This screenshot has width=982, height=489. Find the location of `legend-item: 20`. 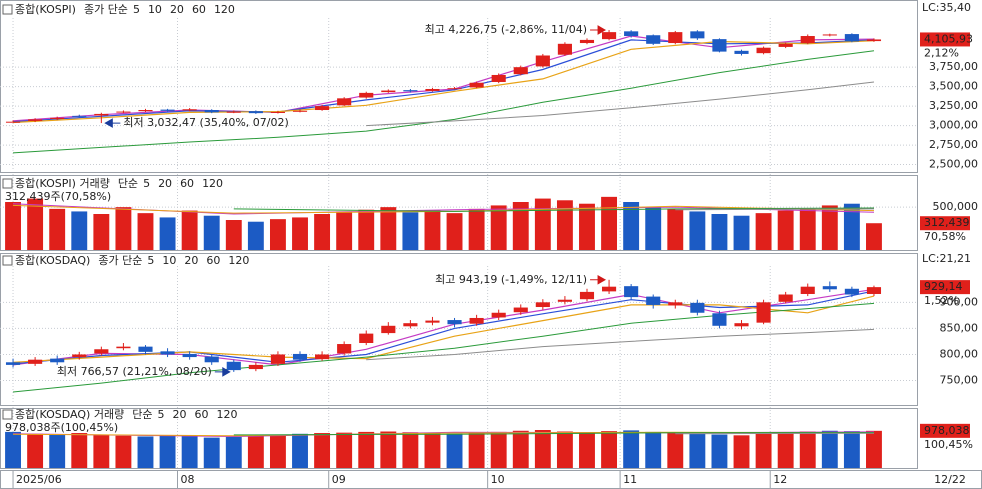

legend-item: 20 is located at coordinates (165, 183).